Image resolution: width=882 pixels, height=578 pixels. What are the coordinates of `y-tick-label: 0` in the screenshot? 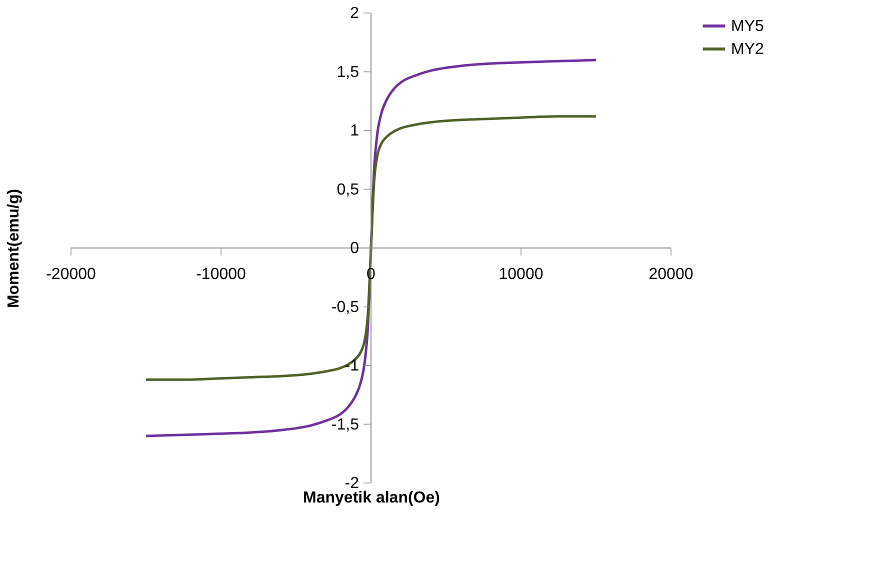 It's located at (355, 248).